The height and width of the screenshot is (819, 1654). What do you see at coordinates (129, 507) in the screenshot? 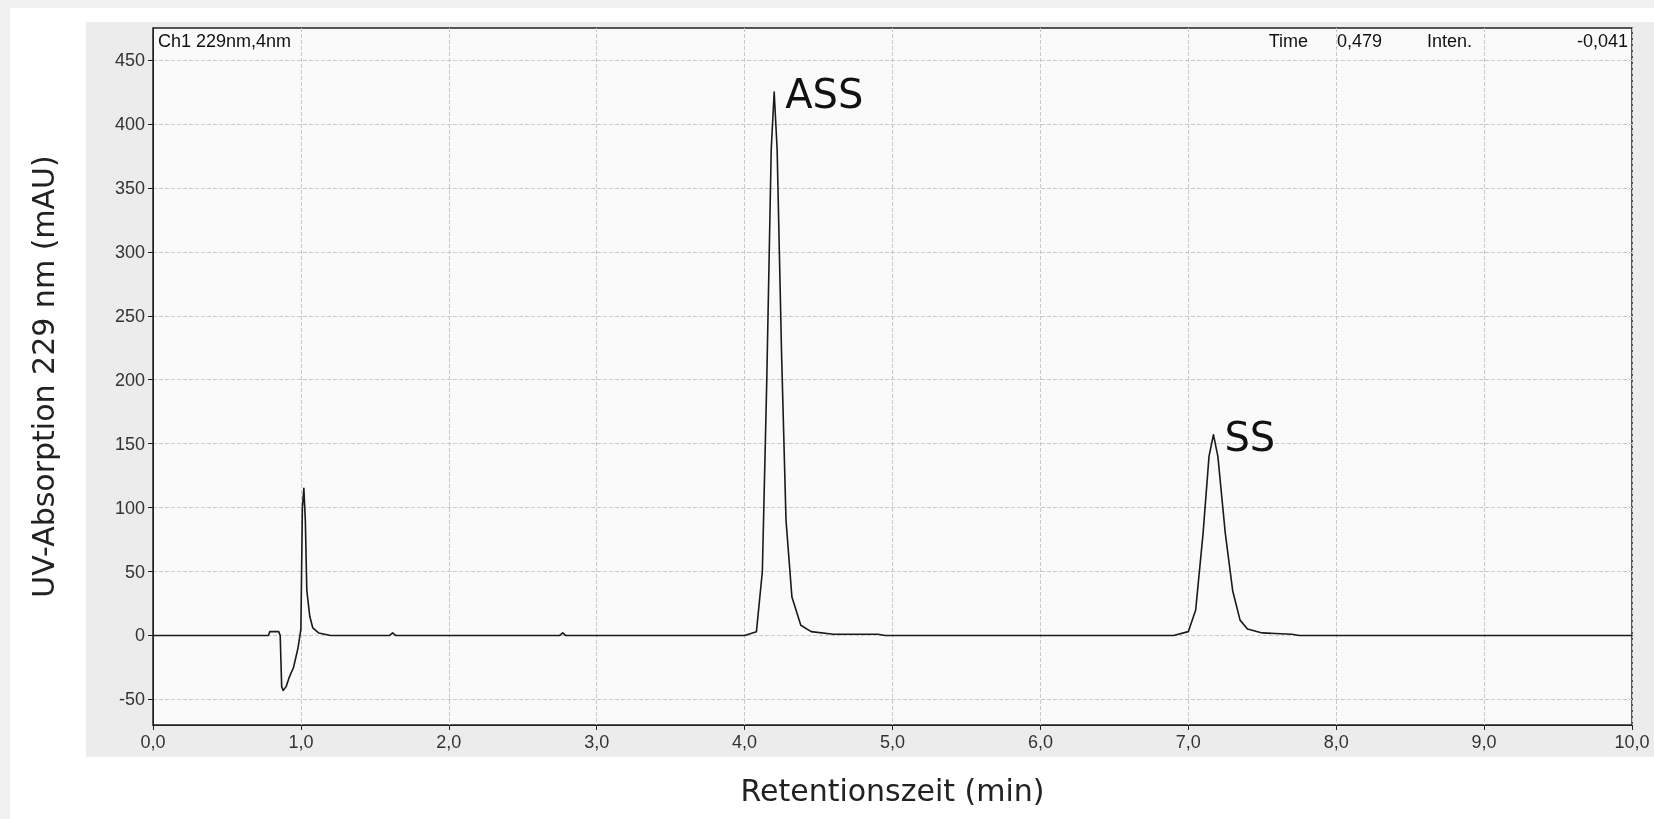
I see `y-tick-label: 100` at bounding box center [129, 507].